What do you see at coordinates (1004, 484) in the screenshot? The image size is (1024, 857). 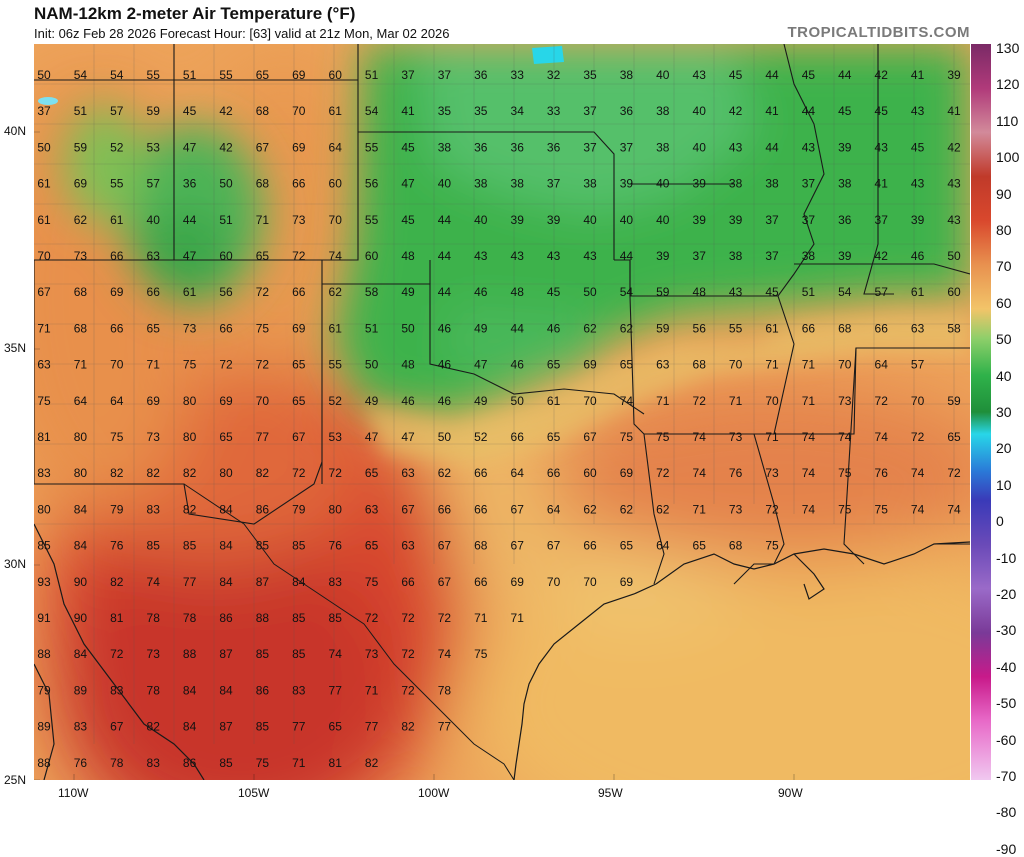 I see `colorbar-tick-label: 10` at bounding box center [1004, 484].